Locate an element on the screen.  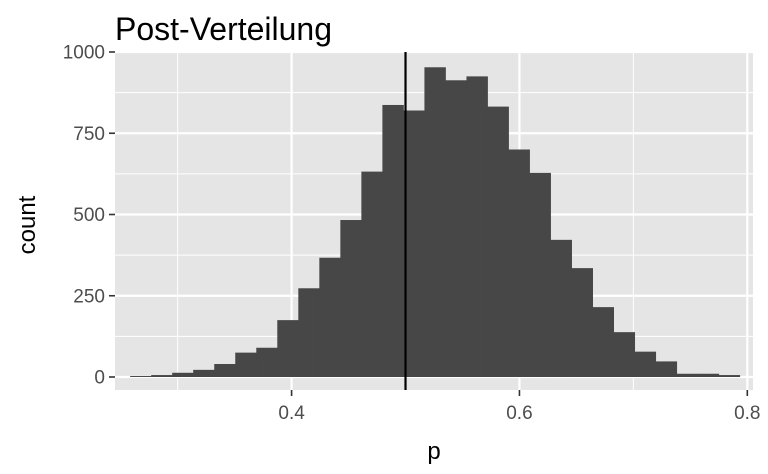
y-tick-label: 250 is located at coordinates (89, 296).